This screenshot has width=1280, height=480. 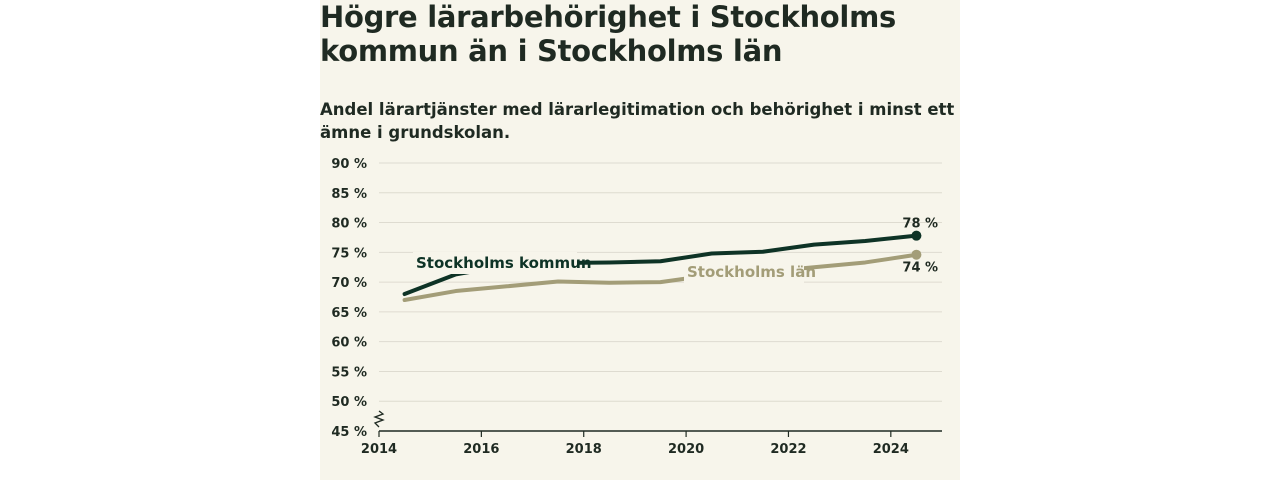 I want to click on series-line, so click(x=660, y=277).